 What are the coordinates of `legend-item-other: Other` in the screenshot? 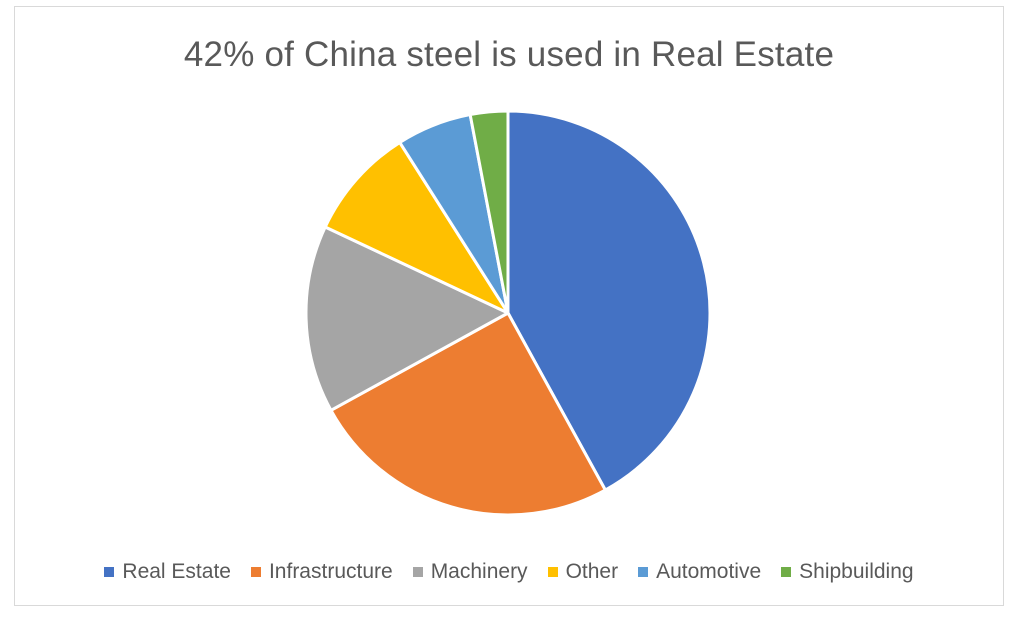 It's located at (583, 572).